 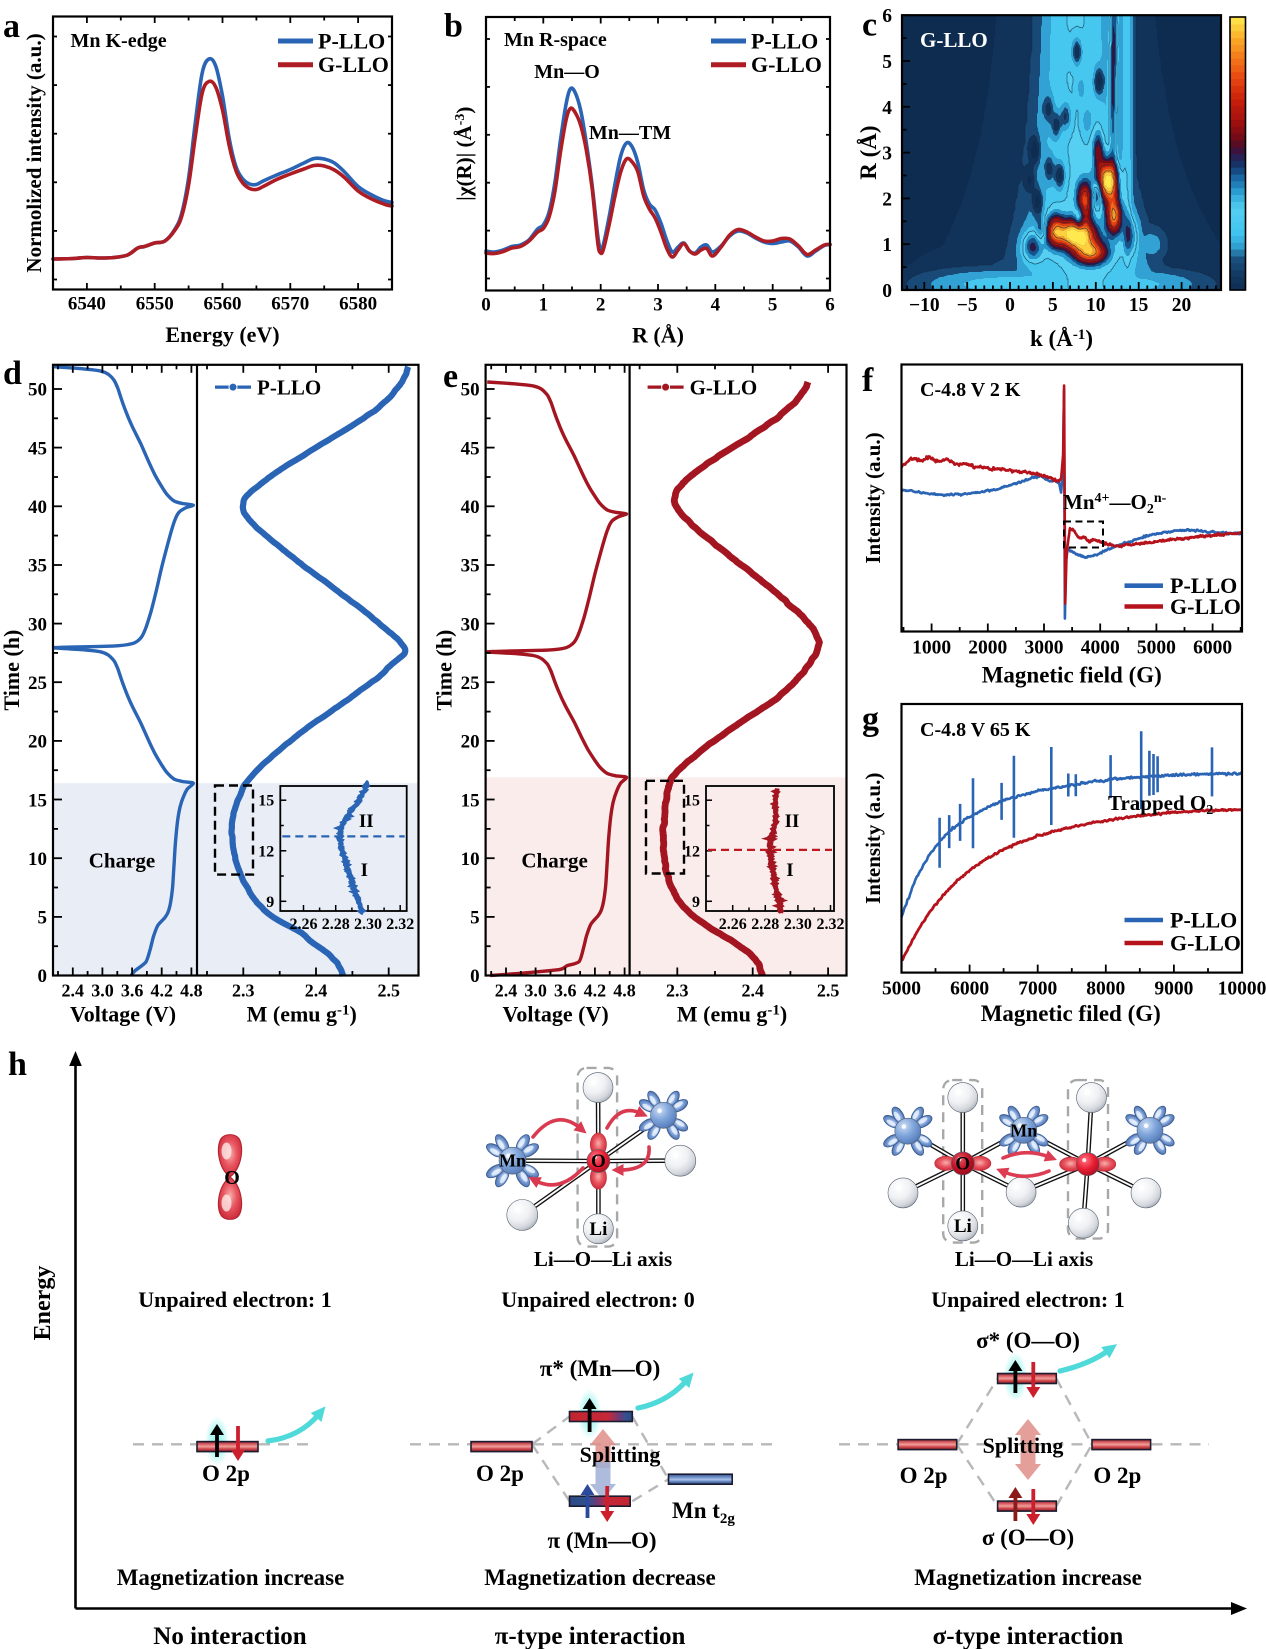 I want to click on svg-text: 1000, so click(x=931, y=648).